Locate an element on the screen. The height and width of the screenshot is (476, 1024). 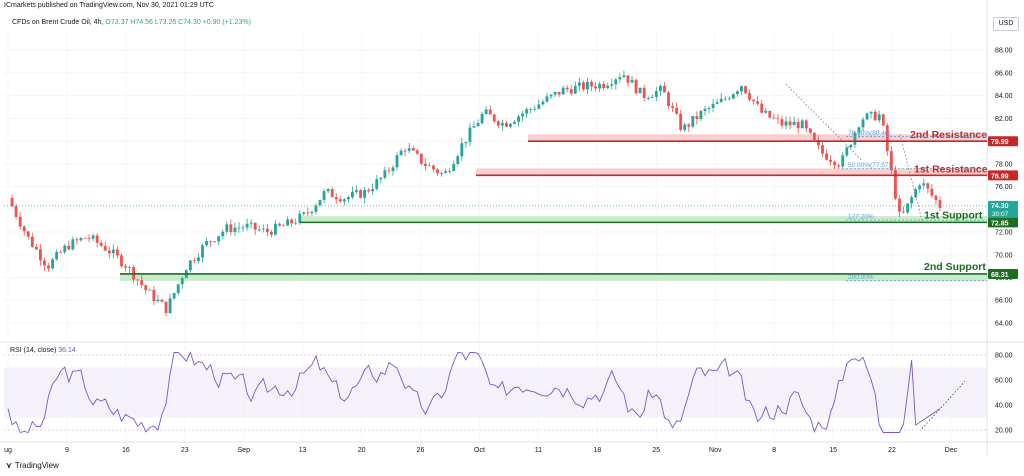
time-tick-label: 23 is located at coordinates (185, 450).